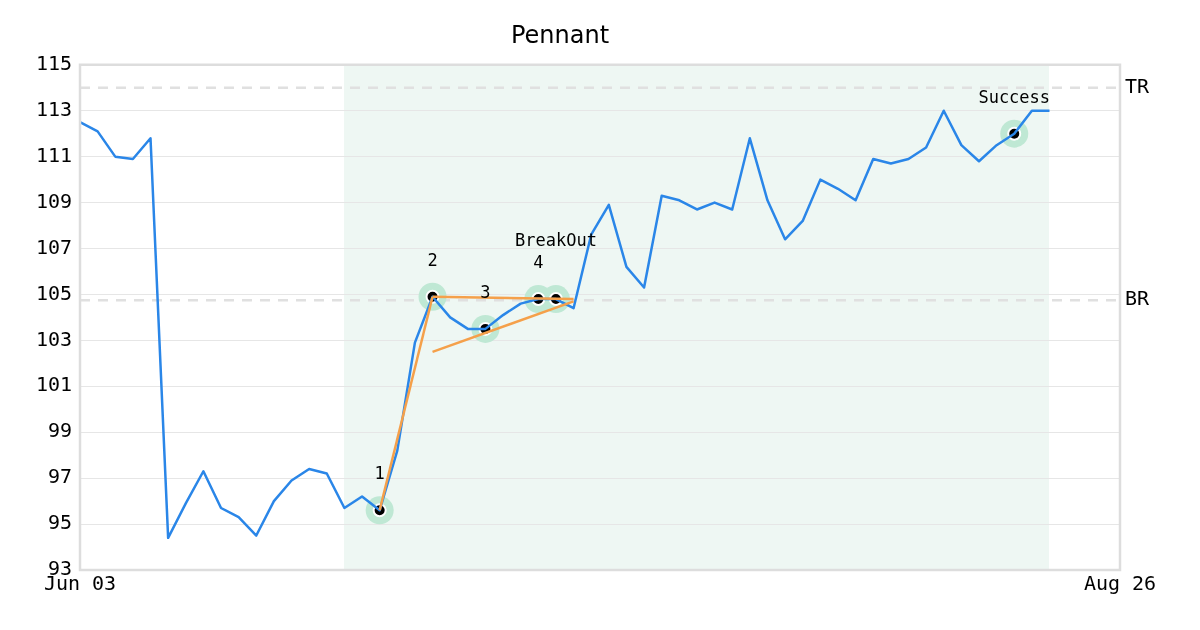 The height and width of the screenshot is (630, 1200). Describe the element at coordinates (53, 338) in the screenshot. I see `y-tick-label: 103` at that location.